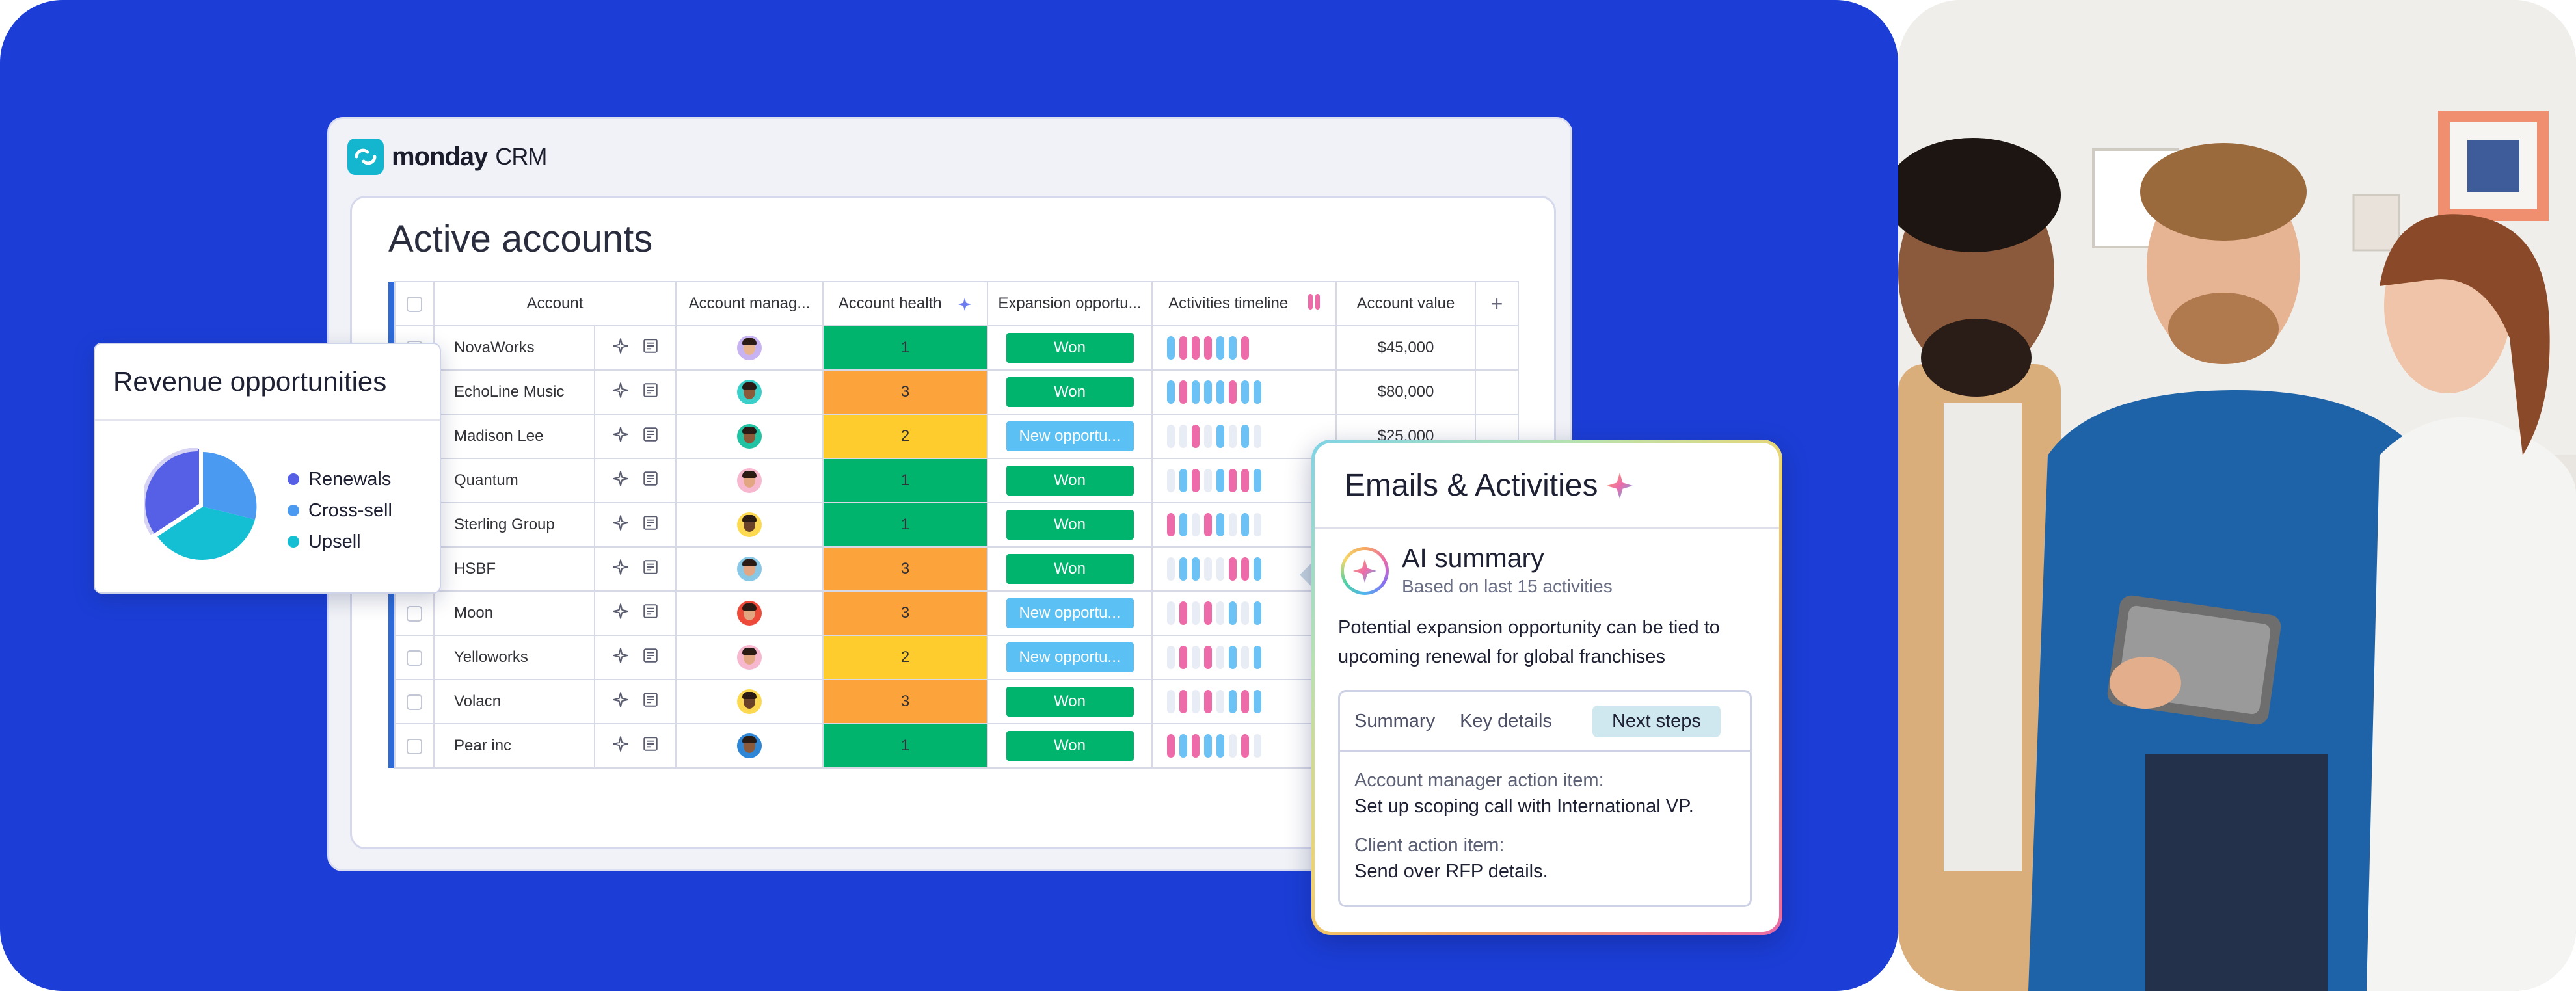  I want to click on account-name: Moon, so click(514, 613).